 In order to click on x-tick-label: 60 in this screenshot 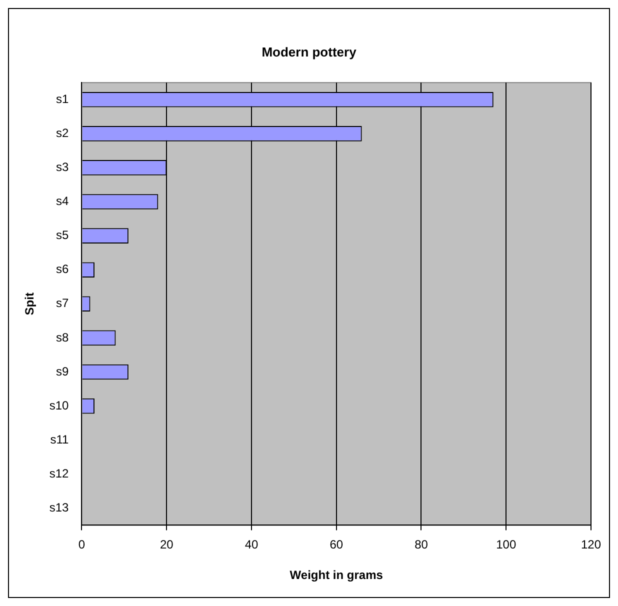, I will do `click(337, 545)`.